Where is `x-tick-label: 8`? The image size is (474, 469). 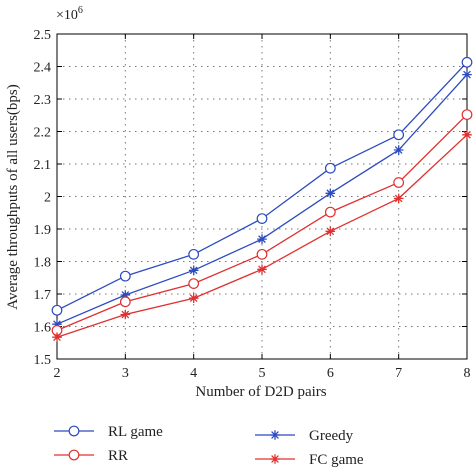 x-tick-label: 8 is located at coordinates (467, 373).